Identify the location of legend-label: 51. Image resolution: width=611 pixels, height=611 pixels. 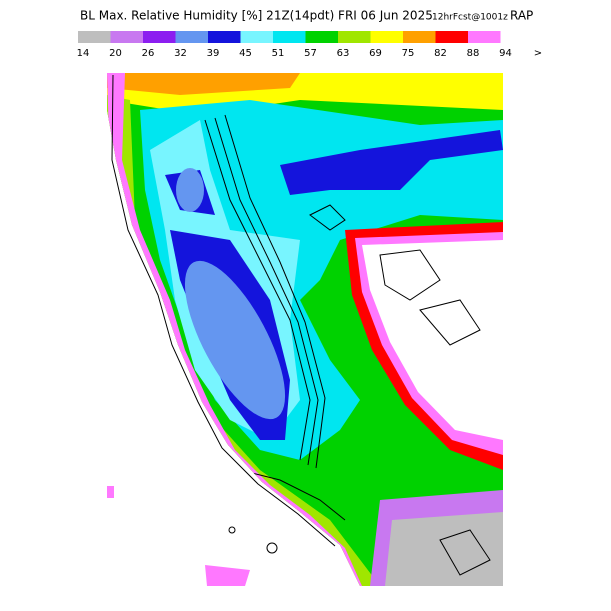
(278, 53).